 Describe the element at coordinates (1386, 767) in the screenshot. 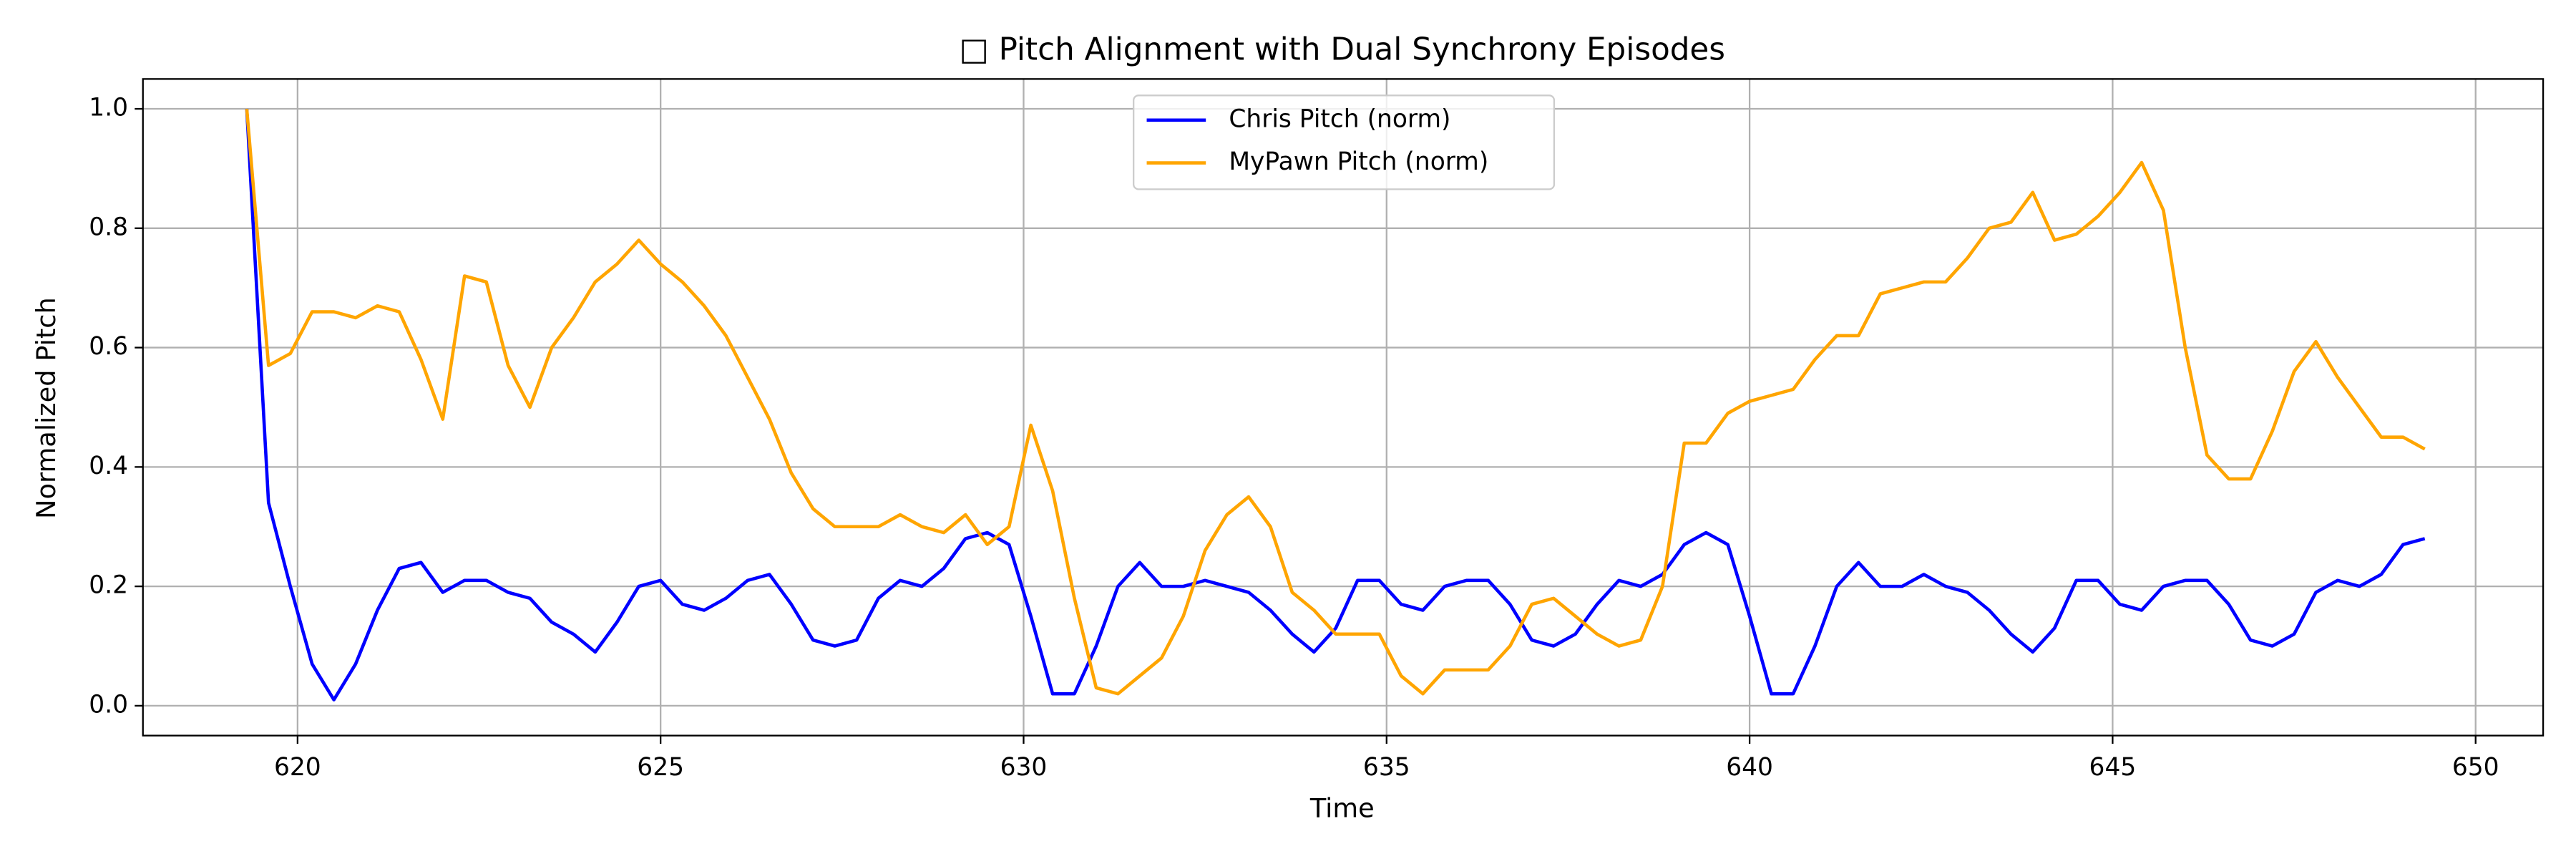

I see `x-tick-label: 635` at that location.